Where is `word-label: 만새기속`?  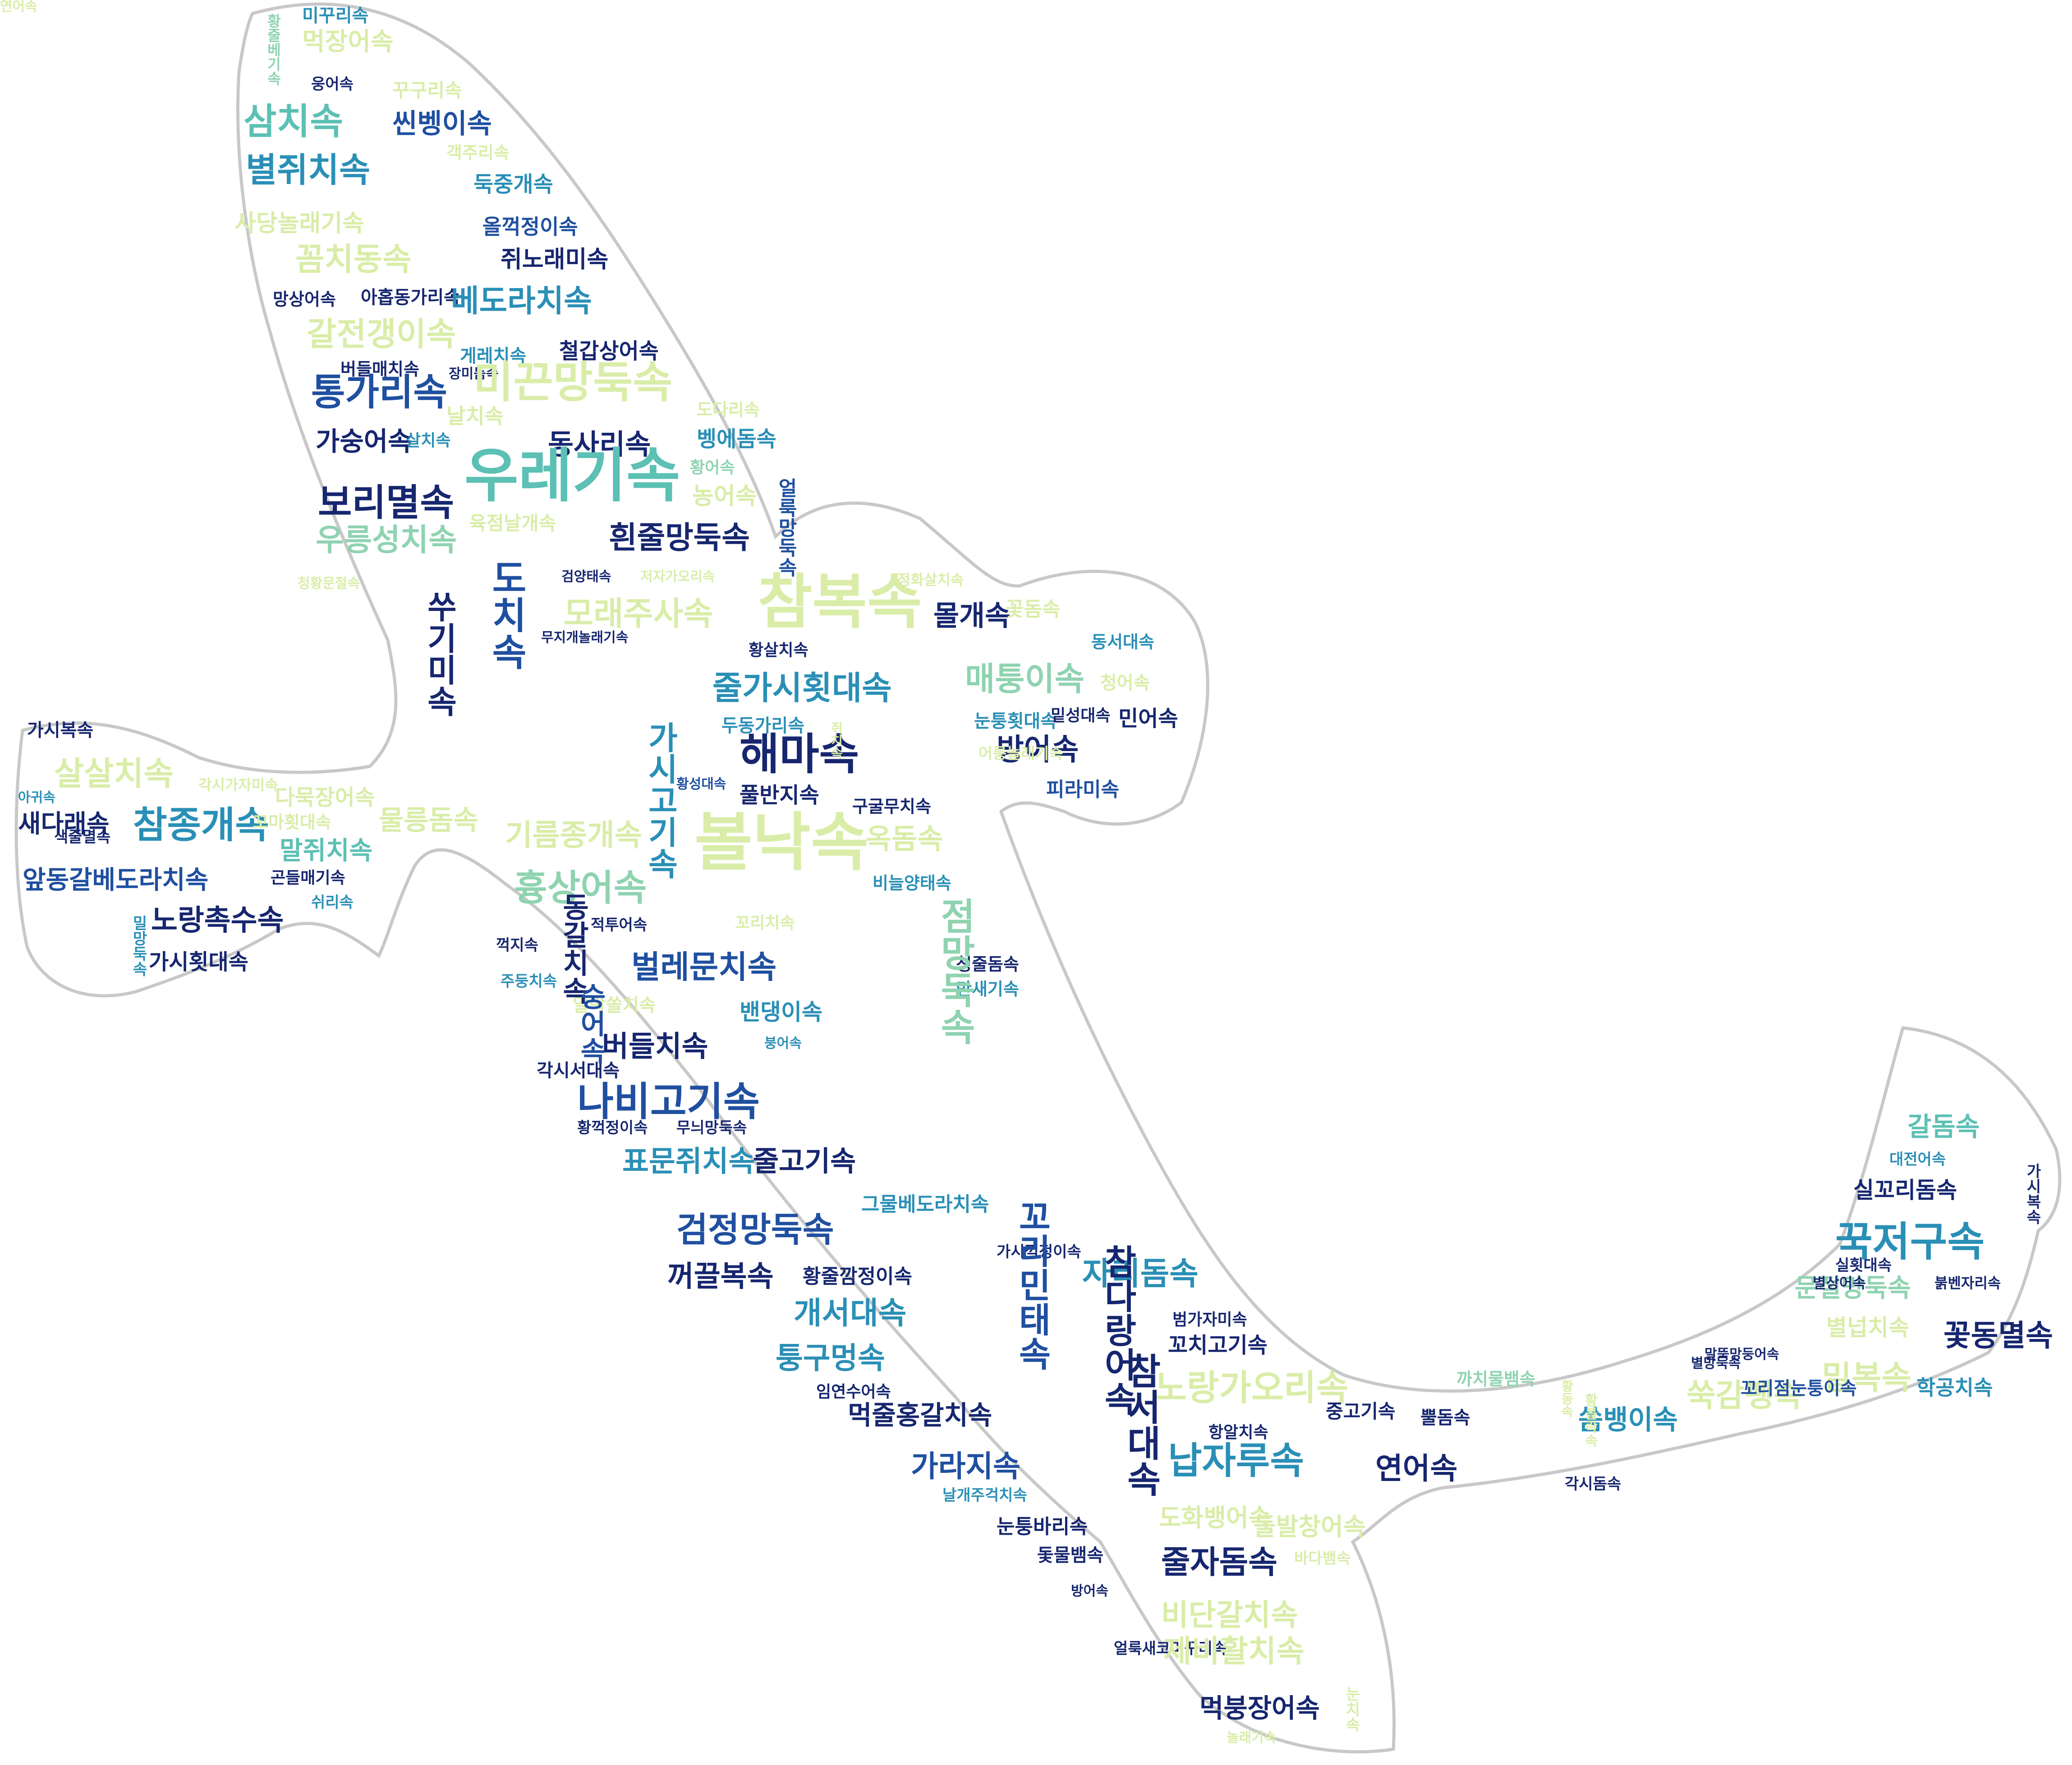 word-label: 만새기속 is located at coordinates (987, 989).